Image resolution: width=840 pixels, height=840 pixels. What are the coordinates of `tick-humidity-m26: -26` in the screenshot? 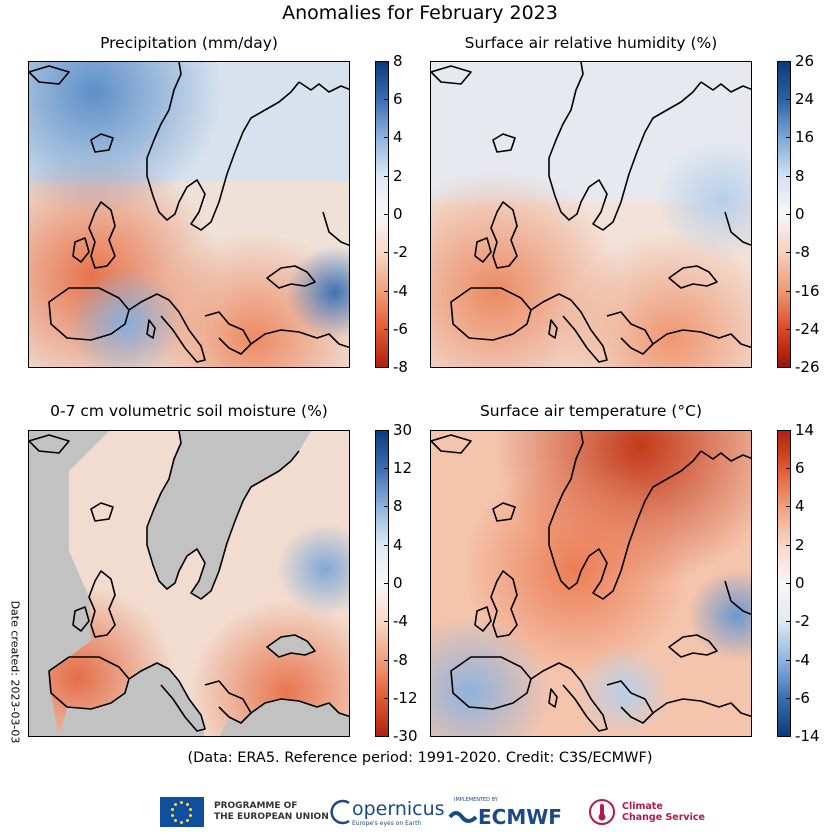 It's located at (803, 367).